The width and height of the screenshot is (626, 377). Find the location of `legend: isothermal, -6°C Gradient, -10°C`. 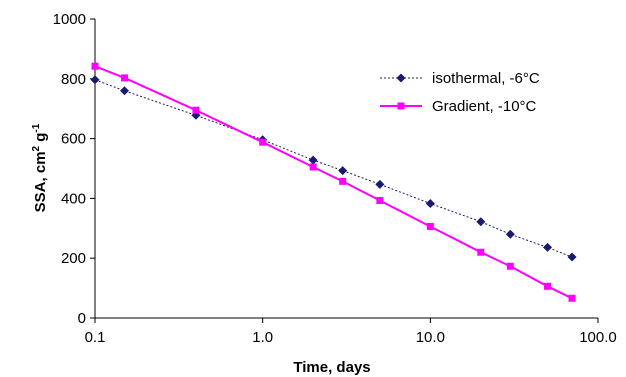

legend: isothermal, -6°C Gradient, -10°C is located at coordinates (460, 92).